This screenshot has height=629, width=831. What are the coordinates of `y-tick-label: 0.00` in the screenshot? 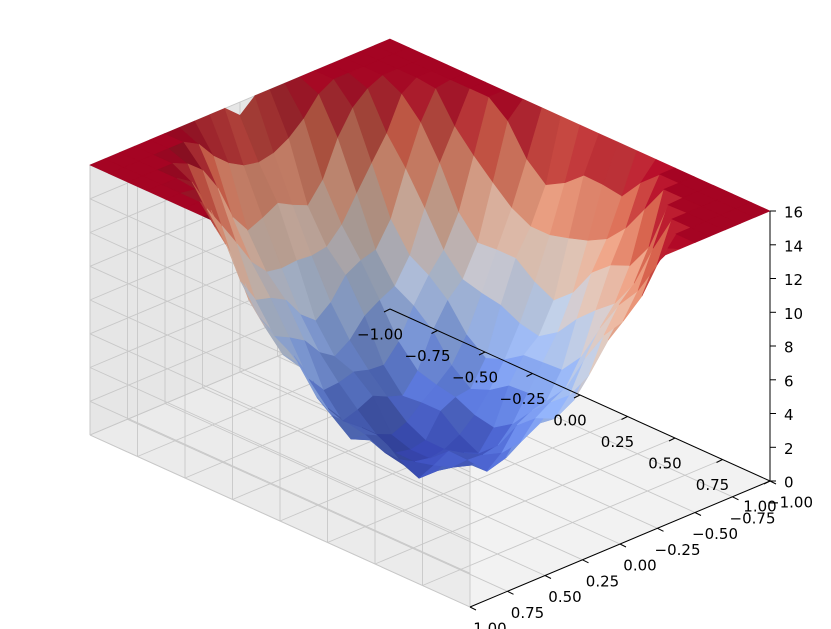 It's located at (639, 566).